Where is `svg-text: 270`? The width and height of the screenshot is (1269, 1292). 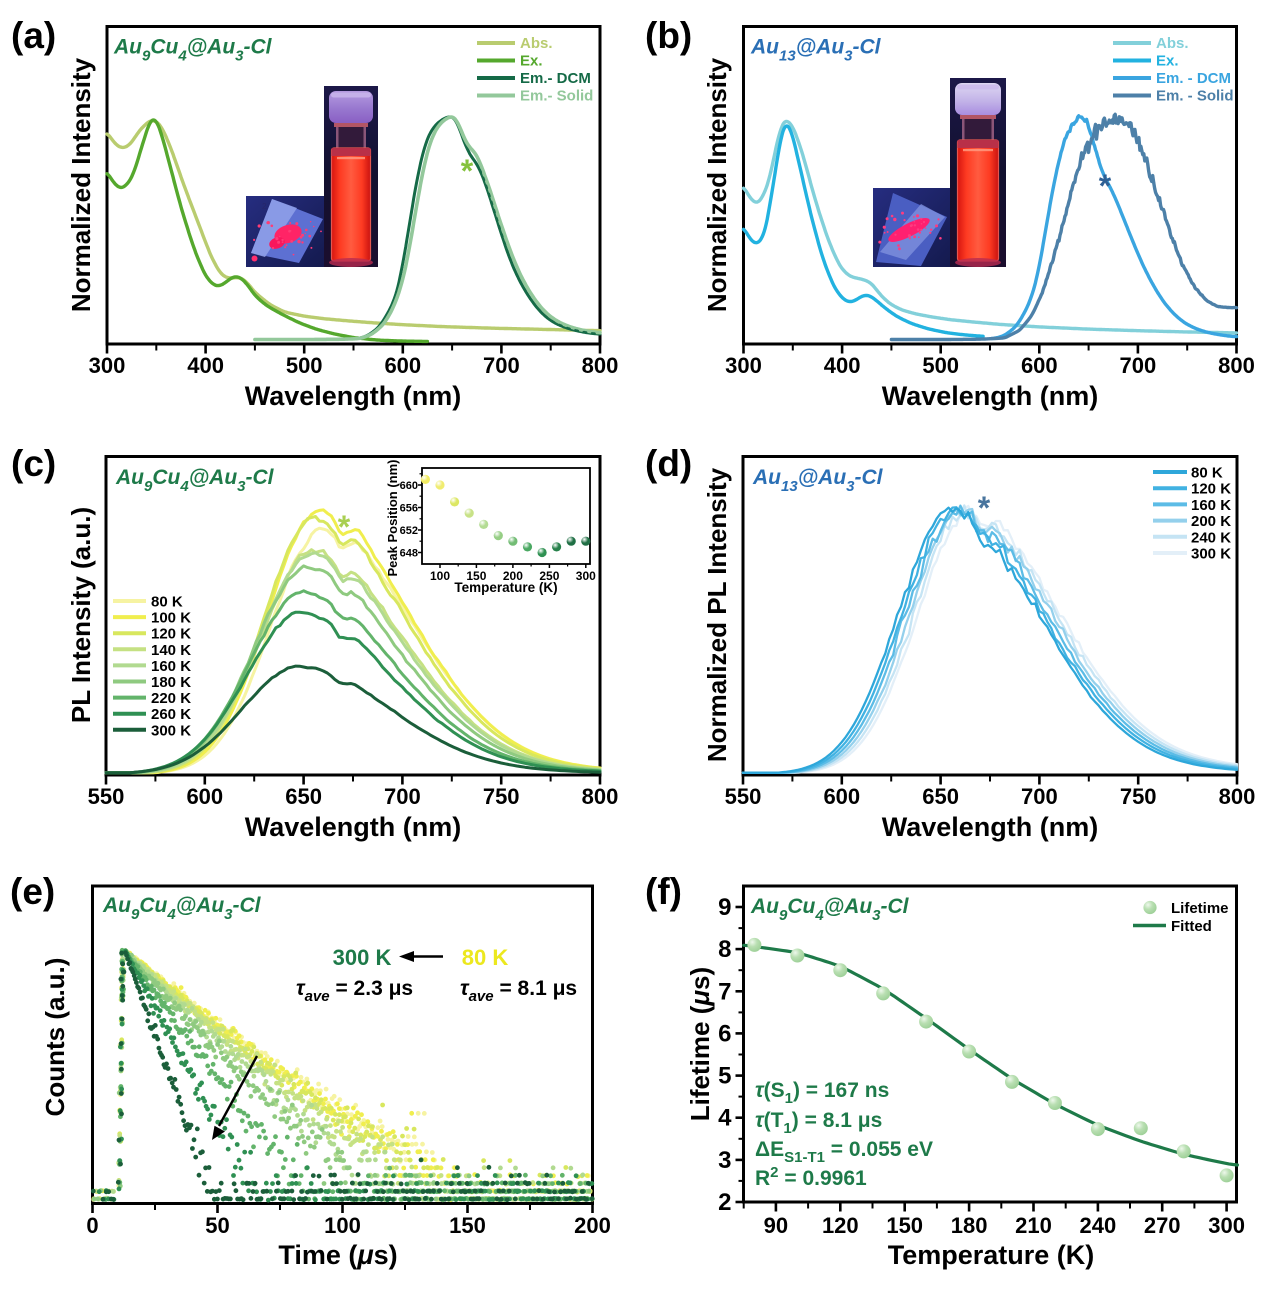
svg-text: 270 is located at coordinates (1162, 1225).